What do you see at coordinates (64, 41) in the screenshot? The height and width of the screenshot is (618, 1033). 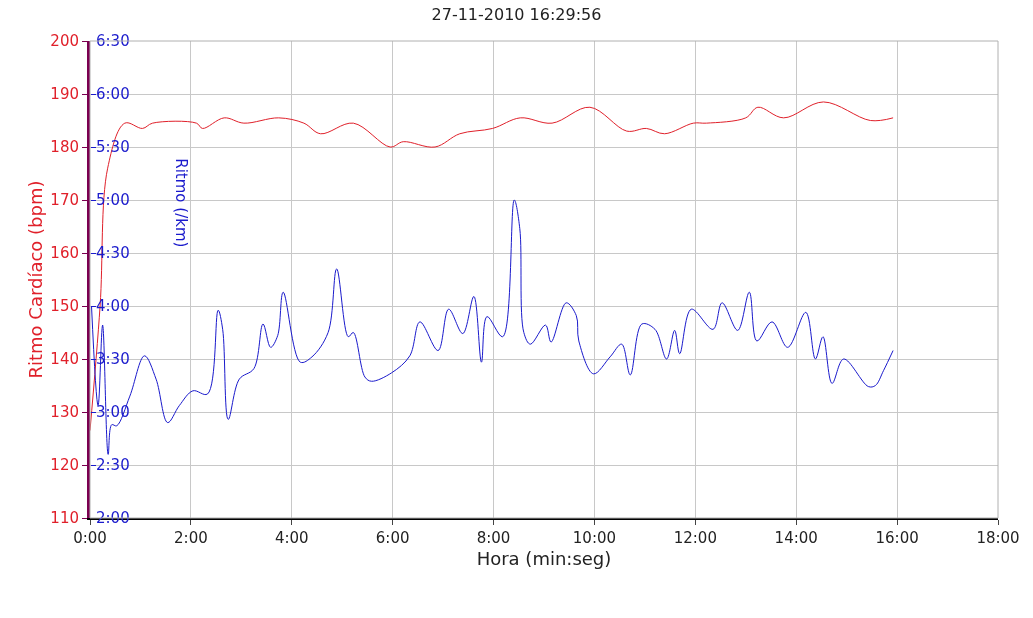 I see `y-tick-label: 200` at bounding box center [64, 41].